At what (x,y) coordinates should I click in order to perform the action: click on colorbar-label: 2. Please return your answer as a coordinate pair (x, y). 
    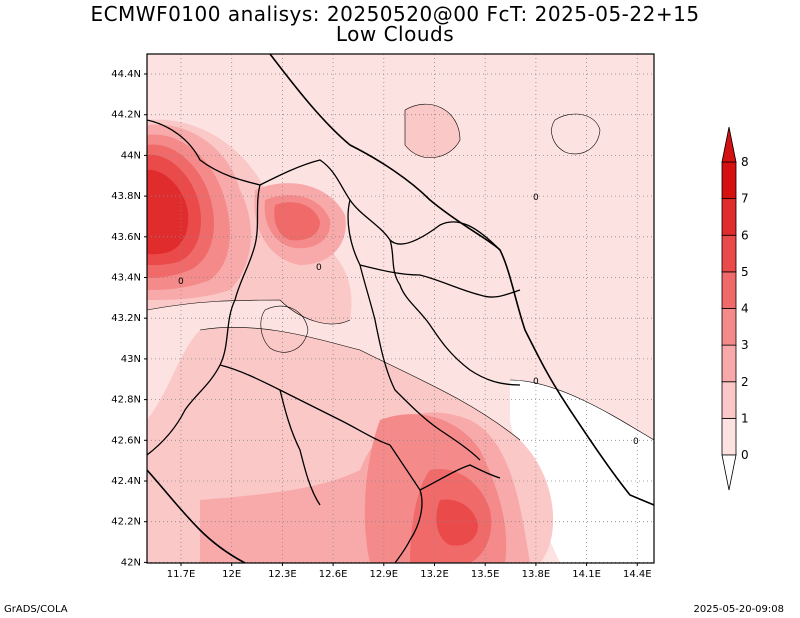
    Looking at the image, I should click on (745, 382).